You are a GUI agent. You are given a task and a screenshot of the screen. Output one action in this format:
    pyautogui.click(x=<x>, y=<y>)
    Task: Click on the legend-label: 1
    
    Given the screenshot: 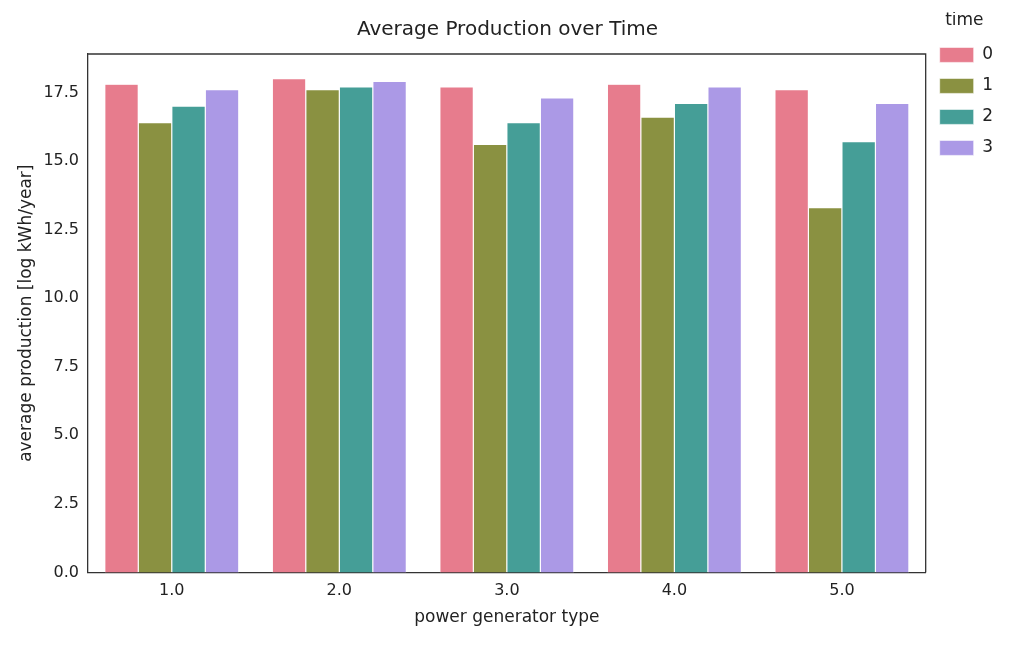 What is the action you would take?
    pyautogui.click(x=988, y=84)
    